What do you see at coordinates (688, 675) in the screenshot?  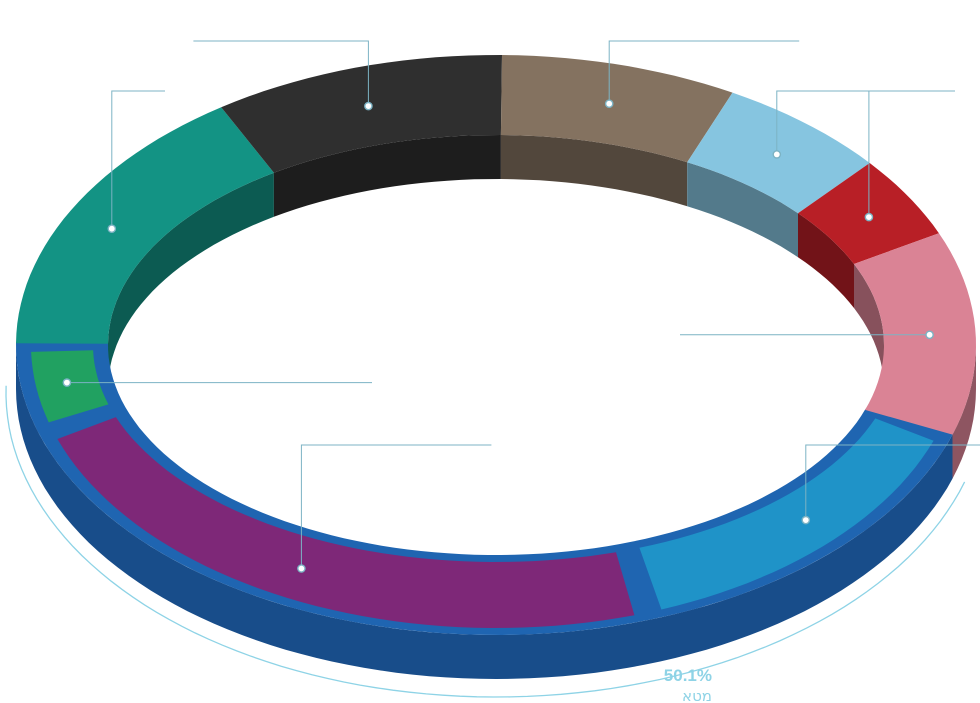 I see `group-percentage-label: 50.1%` at bounding box center [688, 675].